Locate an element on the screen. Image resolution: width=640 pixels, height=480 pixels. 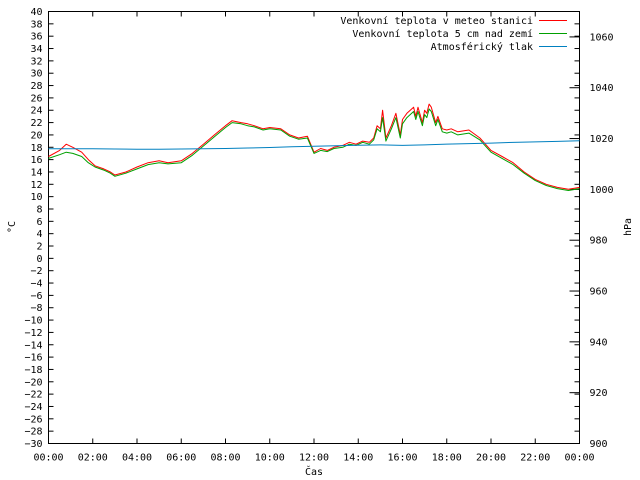
y-tick-label: −30 is located at coordinates (33, 444).